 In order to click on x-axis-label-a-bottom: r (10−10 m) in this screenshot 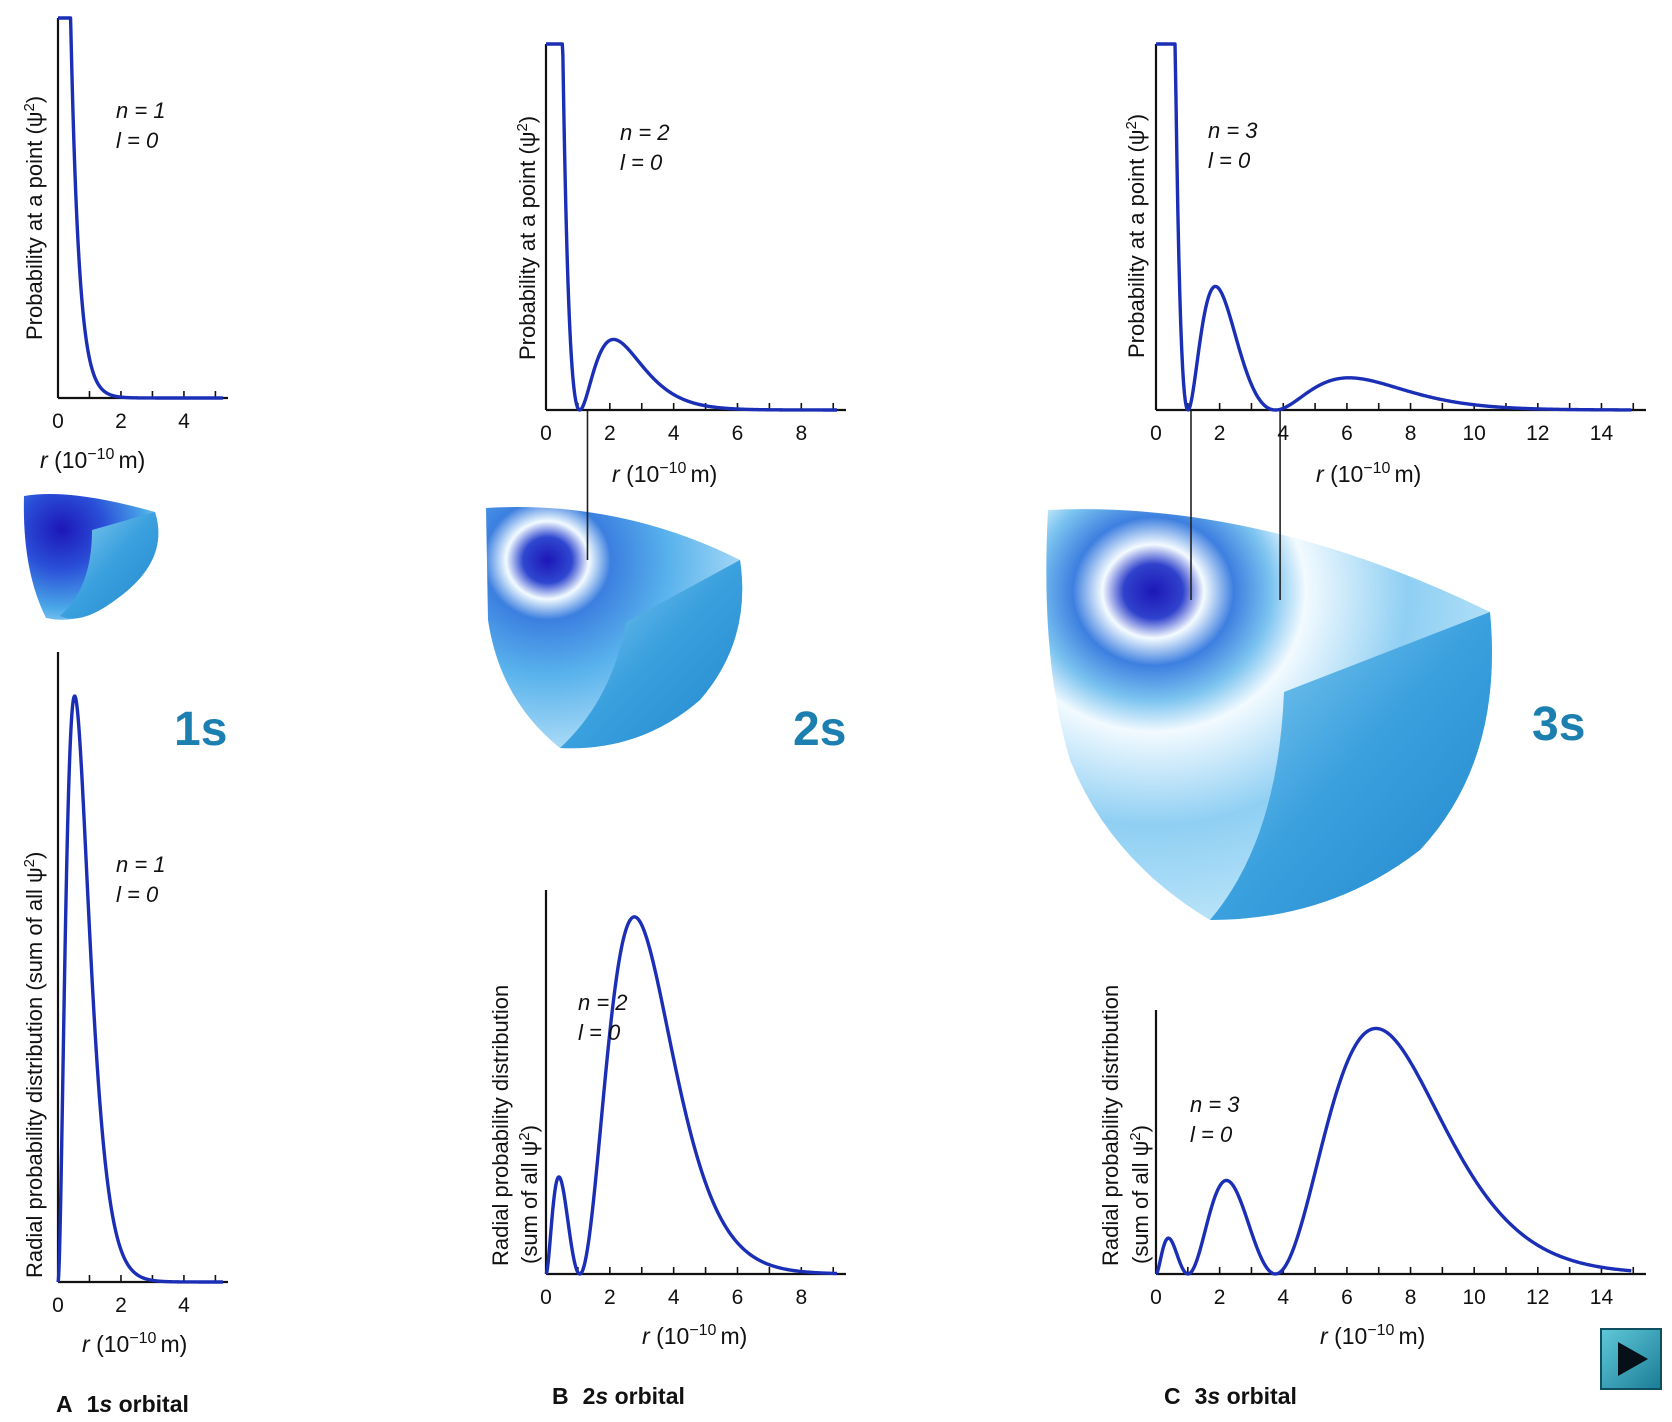, I will do `click(134, 1343)`.